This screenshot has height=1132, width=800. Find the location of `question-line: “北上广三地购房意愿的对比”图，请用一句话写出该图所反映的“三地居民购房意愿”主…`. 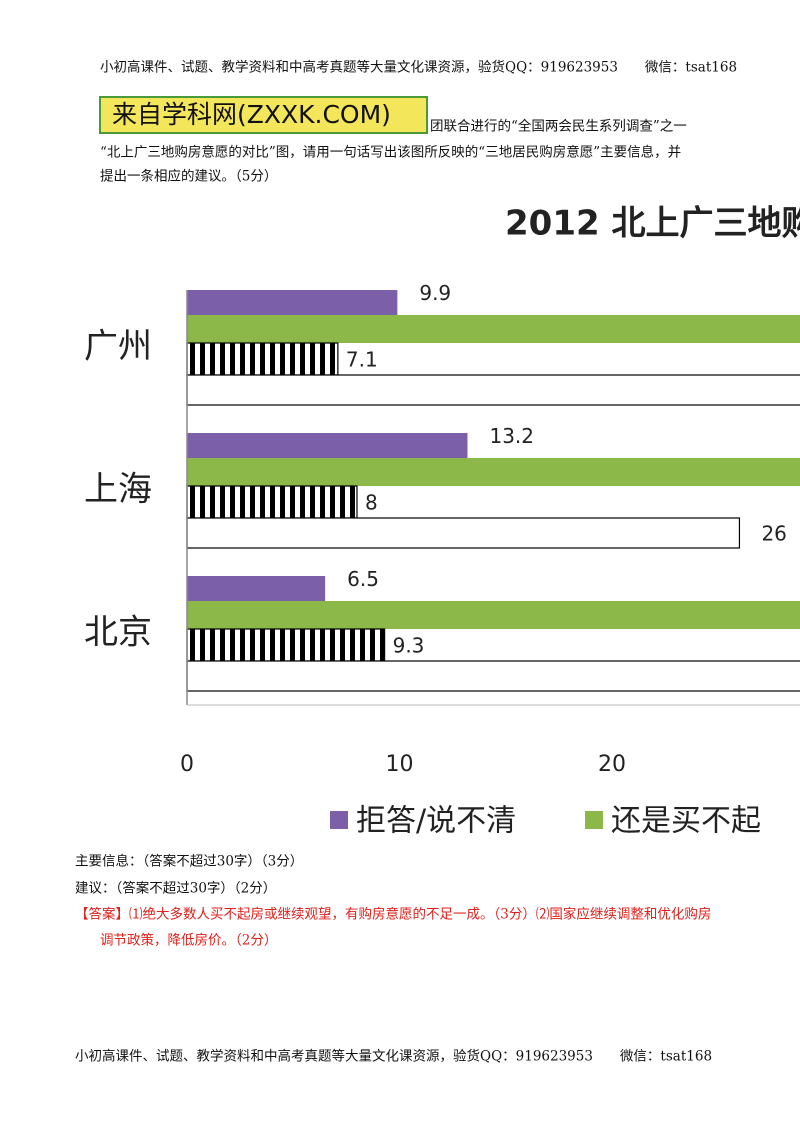

question-line: “北上广三地购房意愿的对比”图，请用一句话写出该图所反映的“三地居民购房意愿”主… is located at coordinates (390, 152).